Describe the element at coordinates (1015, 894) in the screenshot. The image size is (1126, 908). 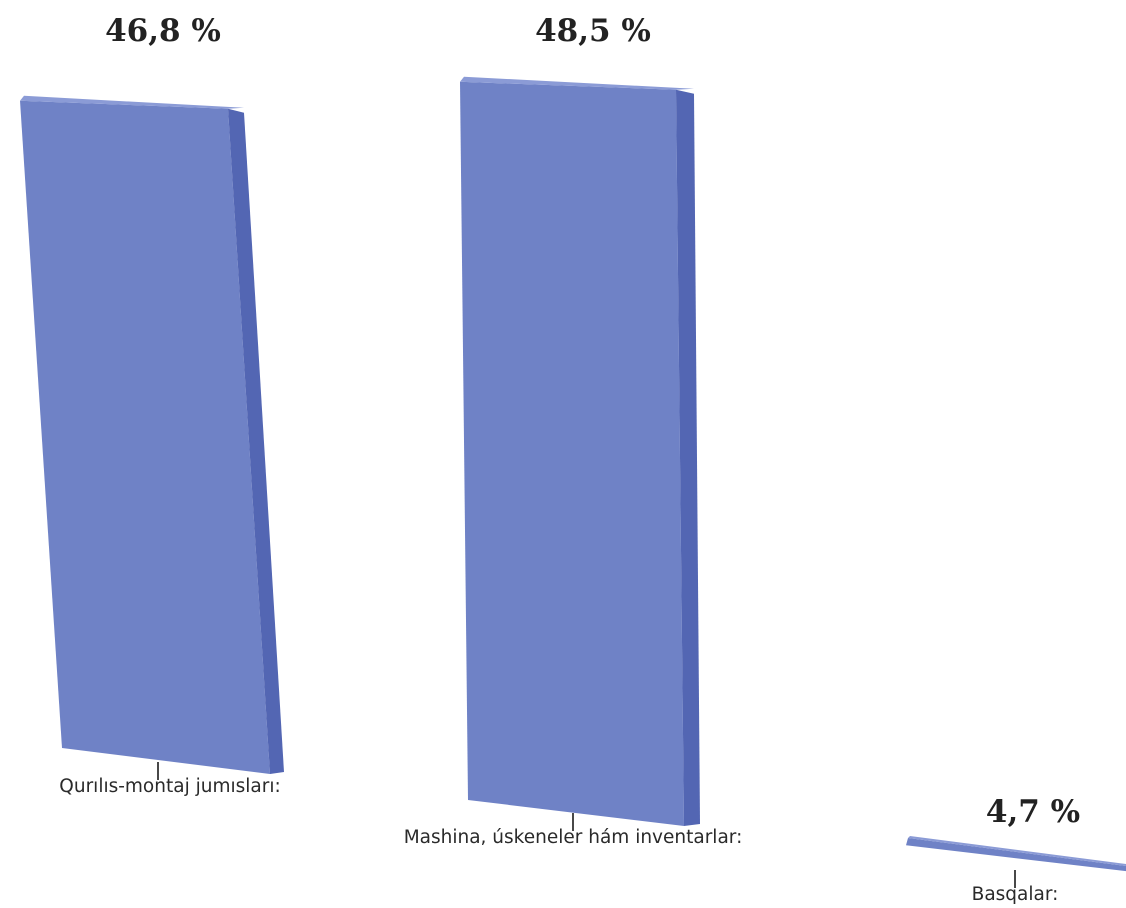
I see `category-label: Basqalar:` at that location.